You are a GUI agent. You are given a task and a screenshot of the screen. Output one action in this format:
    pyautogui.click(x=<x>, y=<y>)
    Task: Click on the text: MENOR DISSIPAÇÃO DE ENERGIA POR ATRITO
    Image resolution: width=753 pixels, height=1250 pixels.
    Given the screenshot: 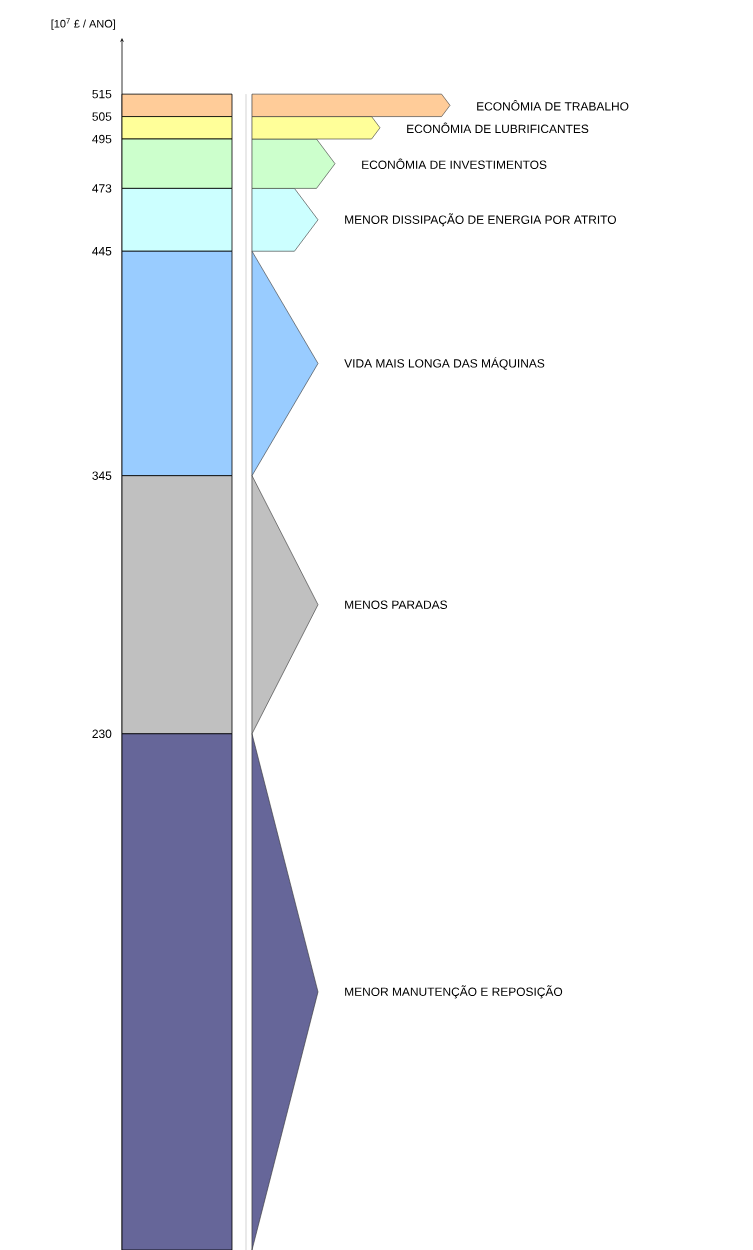 What is the action you would take?
    pyautogui.click(x=480, y=220)
    